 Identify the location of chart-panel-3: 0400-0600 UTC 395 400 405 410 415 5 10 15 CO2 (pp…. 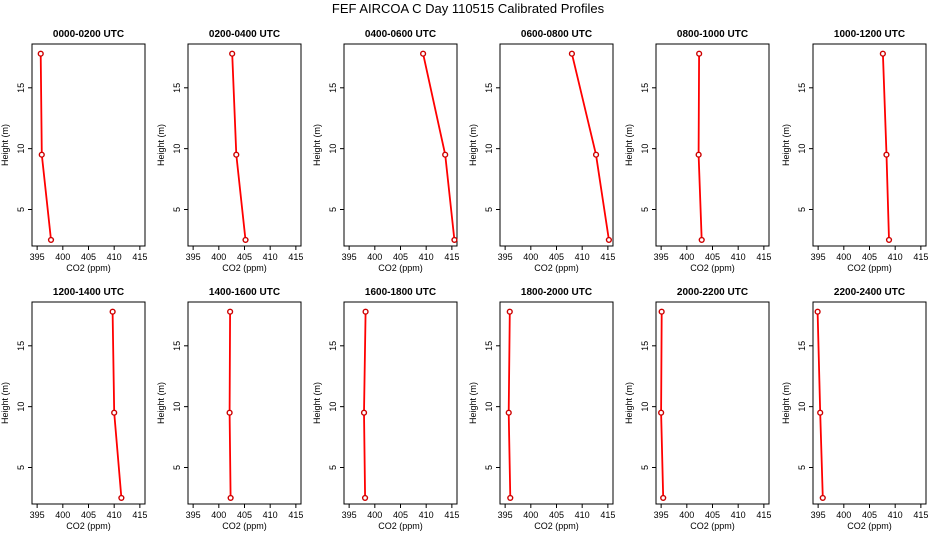
(385, 151).